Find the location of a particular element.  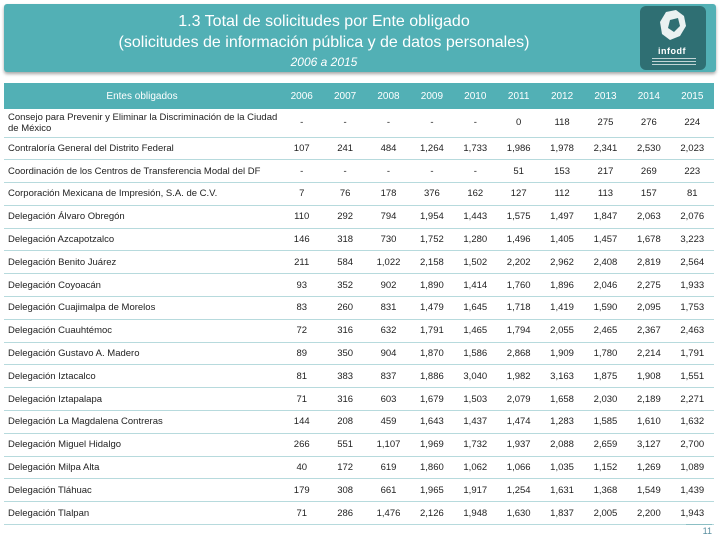

value-cell: 2,126 is located at coordinates (432, 513).